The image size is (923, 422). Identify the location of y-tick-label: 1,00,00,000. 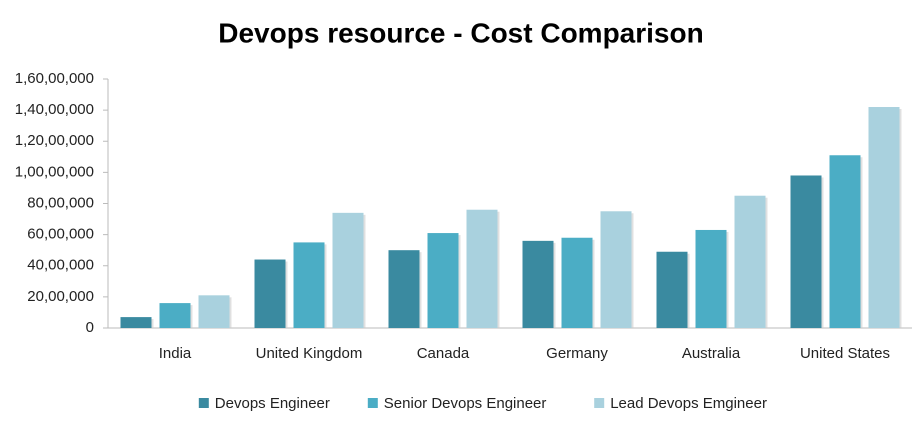
(54, 171).